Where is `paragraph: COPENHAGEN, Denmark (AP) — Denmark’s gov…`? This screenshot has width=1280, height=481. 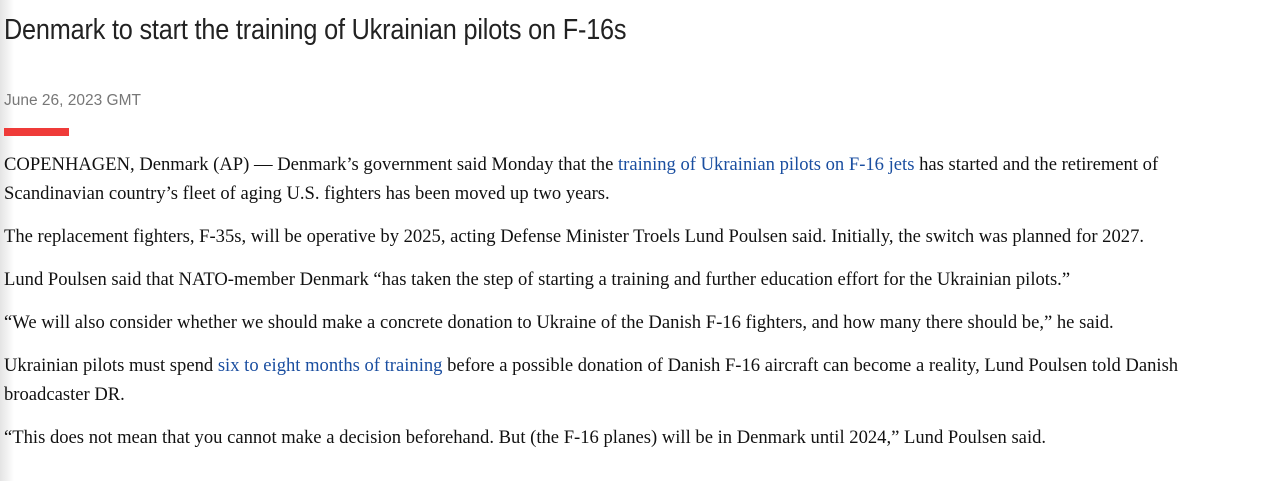 paragraph: COPENHAGEN, Denmark (AP) — Denmark’s gov… is located at coordinates (611, 179).